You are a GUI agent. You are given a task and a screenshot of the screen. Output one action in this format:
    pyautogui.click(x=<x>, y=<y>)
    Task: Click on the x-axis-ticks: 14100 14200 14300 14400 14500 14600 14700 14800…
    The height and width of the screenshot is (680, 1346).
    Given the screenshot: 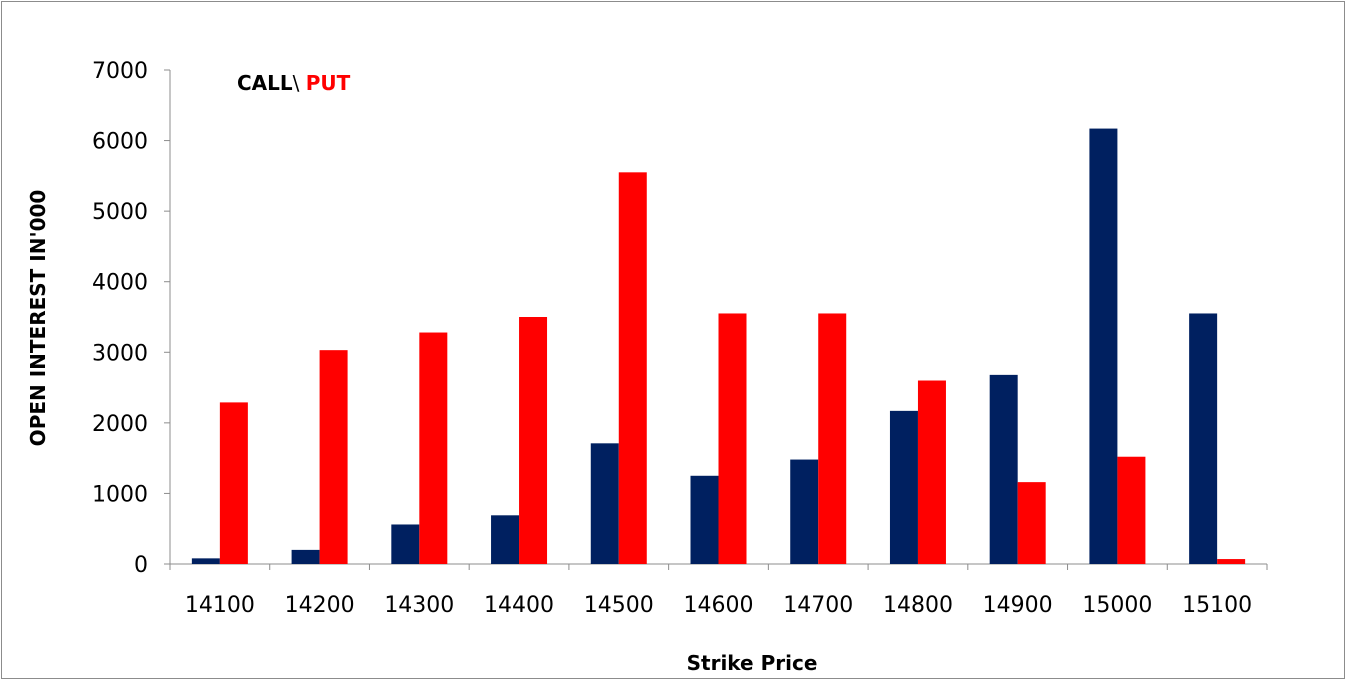 What is the action you would take?
    pyautogui.click(x=718, y=591)
    